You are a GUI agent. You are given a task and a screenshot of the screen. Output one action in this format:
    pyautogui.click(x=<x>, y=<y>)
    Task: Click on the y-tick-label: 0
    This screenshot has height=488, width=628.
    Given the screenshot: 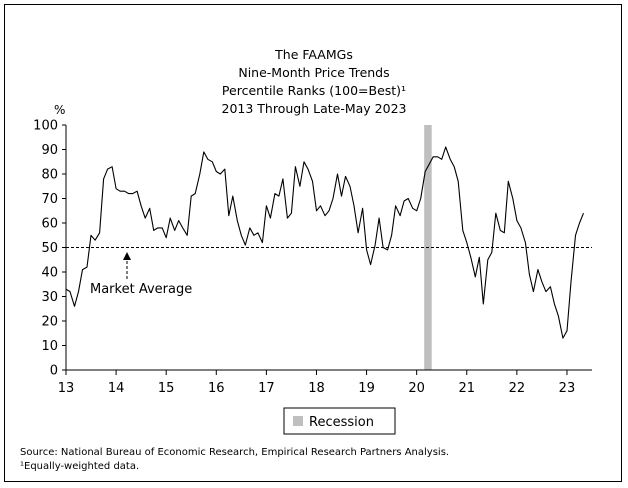 What is the action you would take?
    pyautogui.click(x=54, y=371)
    